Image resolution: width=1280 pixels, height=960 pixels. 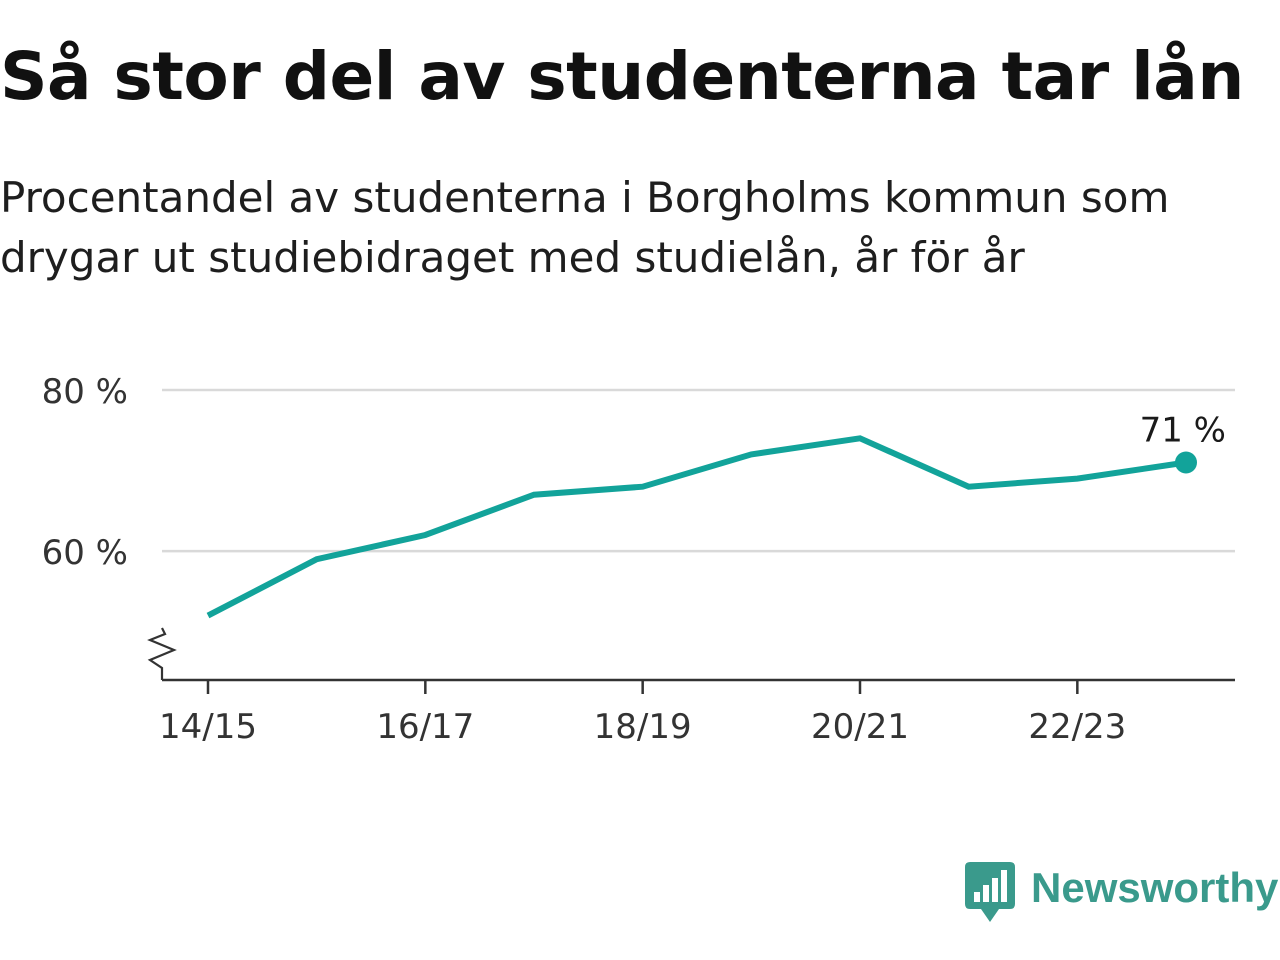 I want to click on x-axis-labels: 14/15 16/17 18/19 20/21 22/23, so click(x=642, y=727).